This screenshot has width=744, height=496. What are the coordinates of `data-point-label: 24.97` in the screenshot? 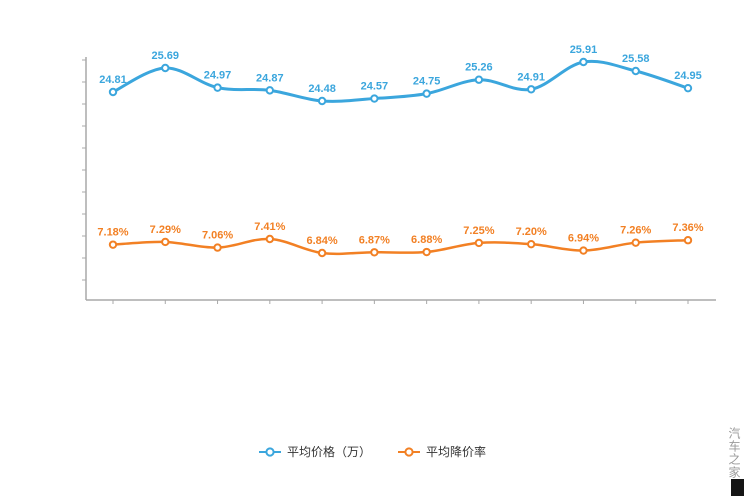 It's located at (218, 76).